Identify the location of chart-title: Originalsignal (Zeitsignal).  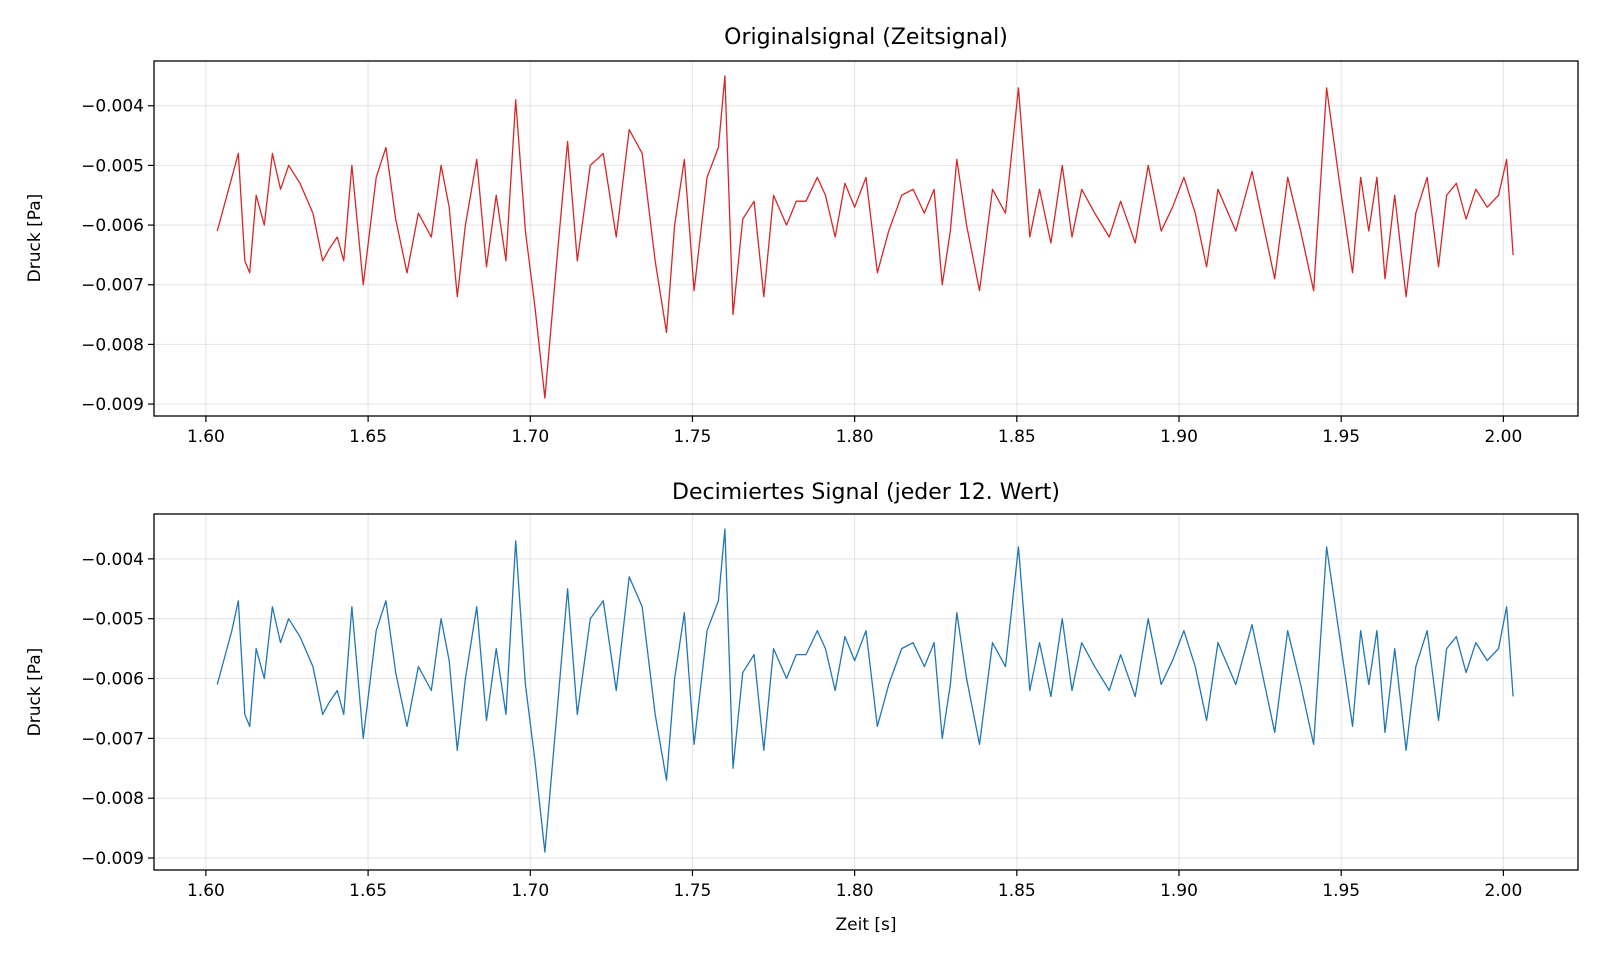
(866, 37).